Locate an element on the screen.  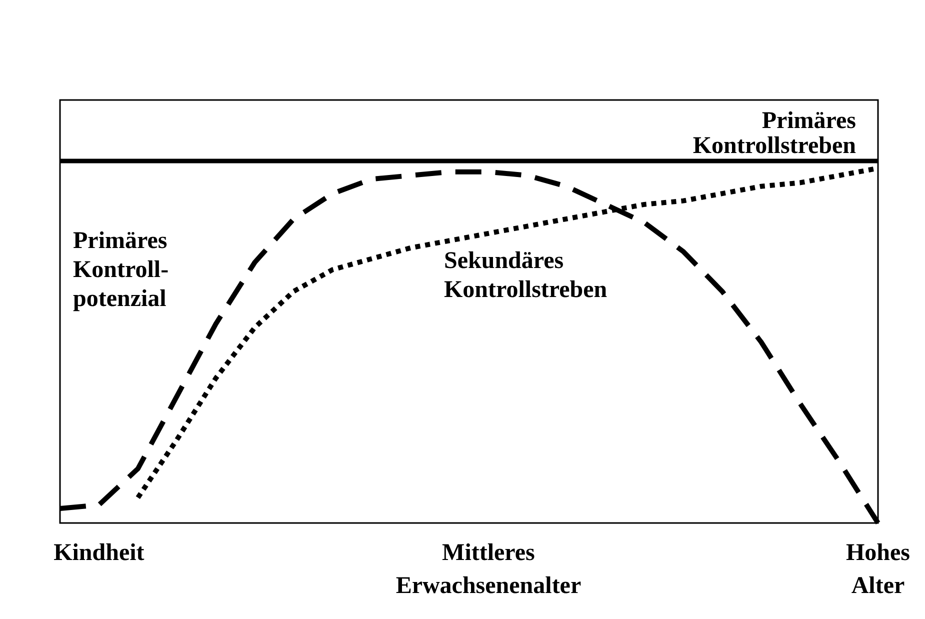
series-label: Primäres Kontrollstreben is located at coordinates (774, 133).